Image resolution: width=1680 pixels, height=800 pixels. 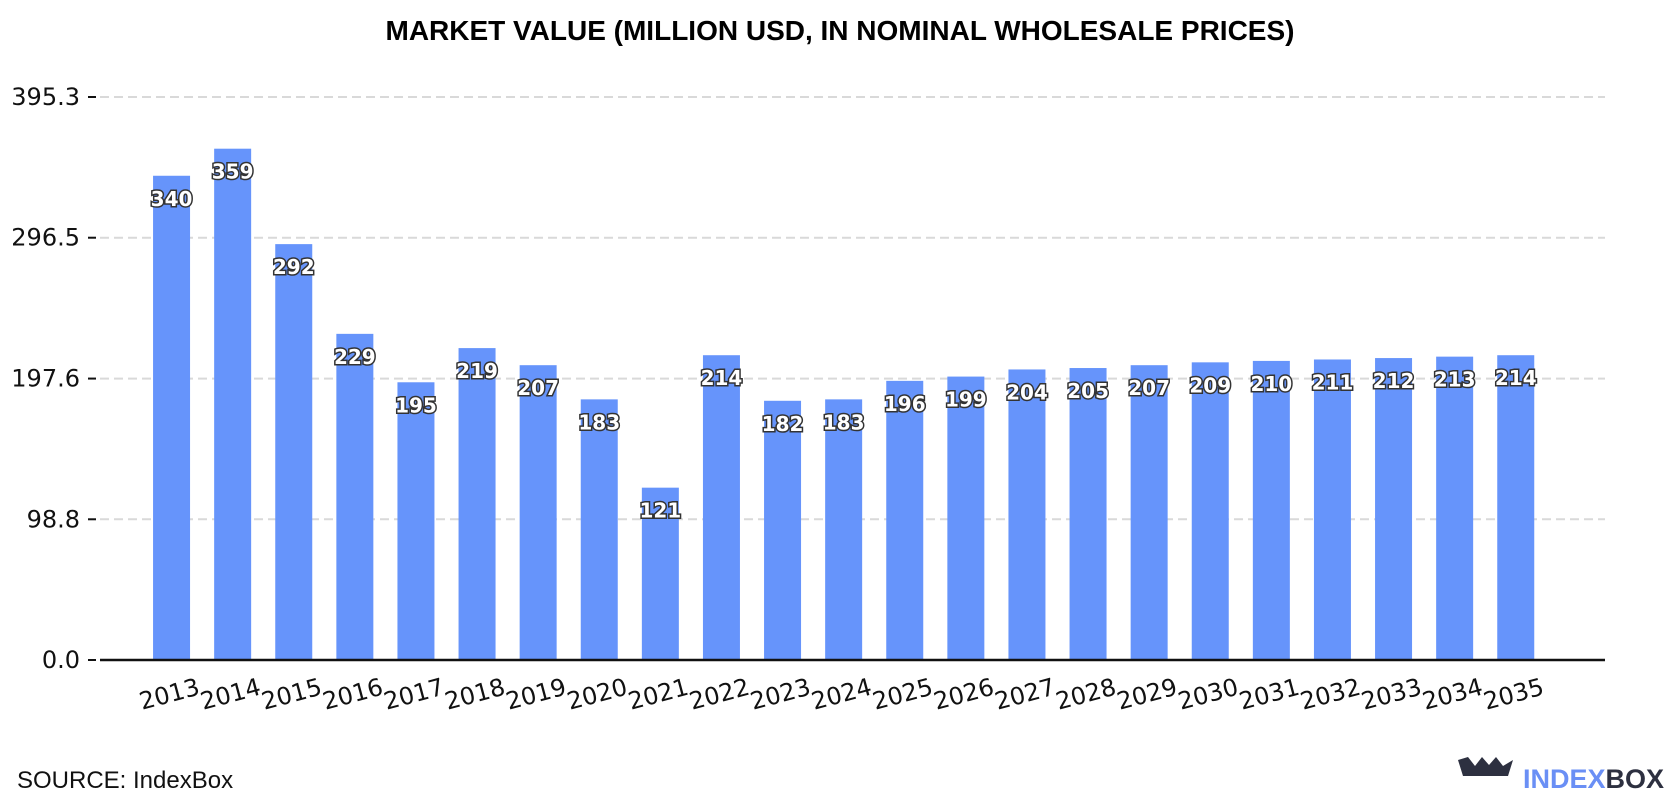 What do you see at coordinates (353, 694) in the screenshot?
I see `x-tick-label: 2016` at bounding box center [353, 694].